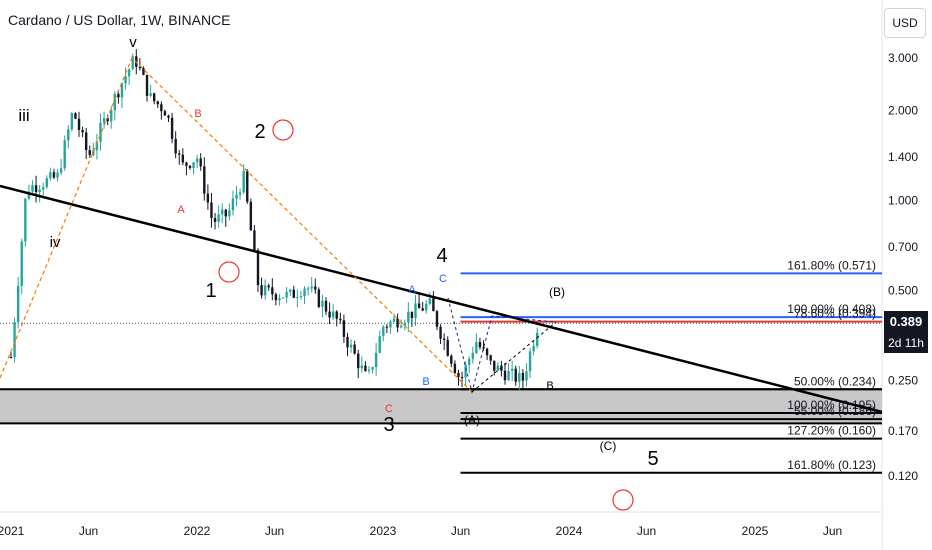 Image resolution: width=932 pixels, height=550 pixels. I want to click on wave-label: A, so click(181, 210).